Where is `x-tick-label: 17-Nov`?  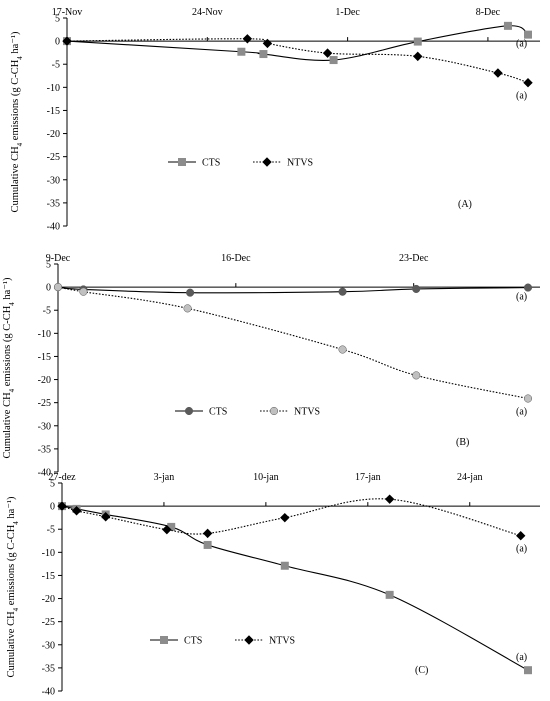 x-tick-label: 17-Nov is located at coordinates (67, 12).